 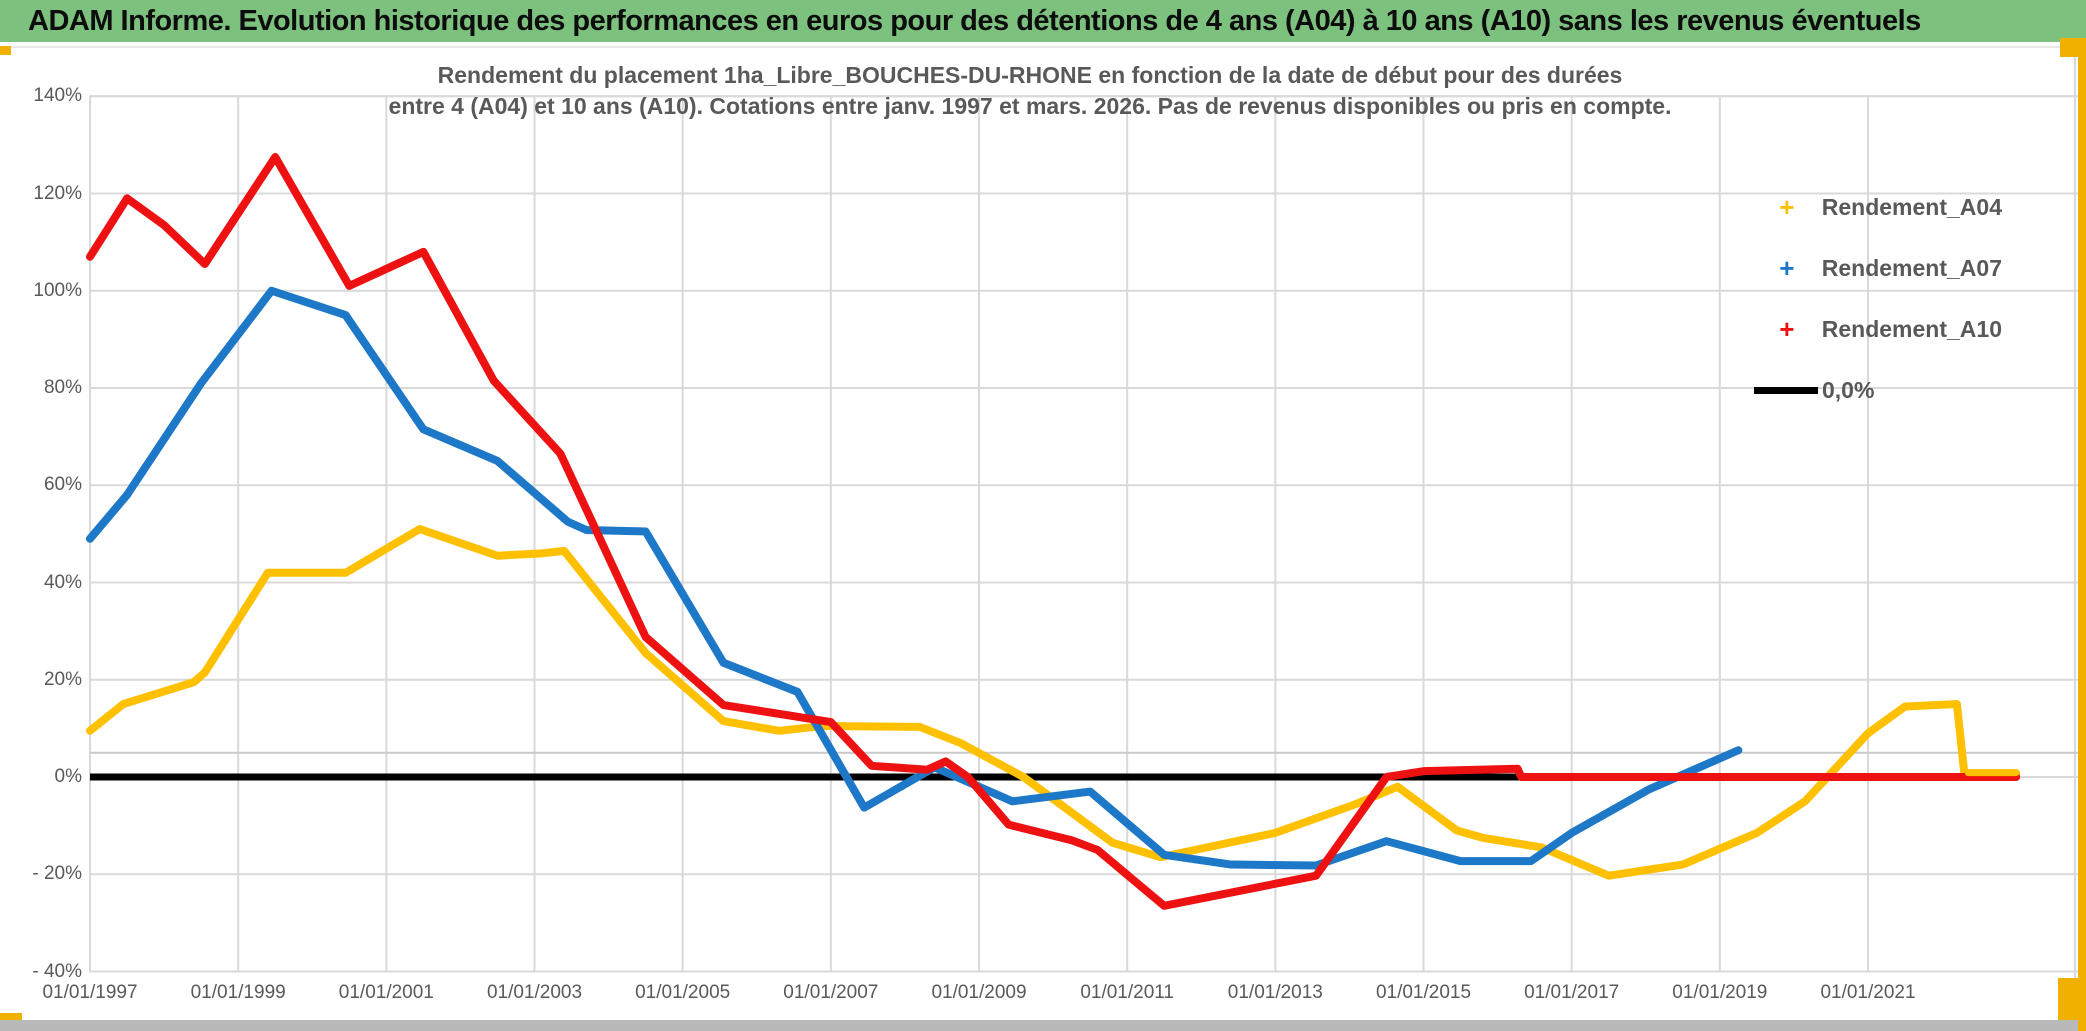 What do you see at coordinates (62, 582) in the screenshot?
I see `y-tick-label: 40%` at bounding box center [62, 582].